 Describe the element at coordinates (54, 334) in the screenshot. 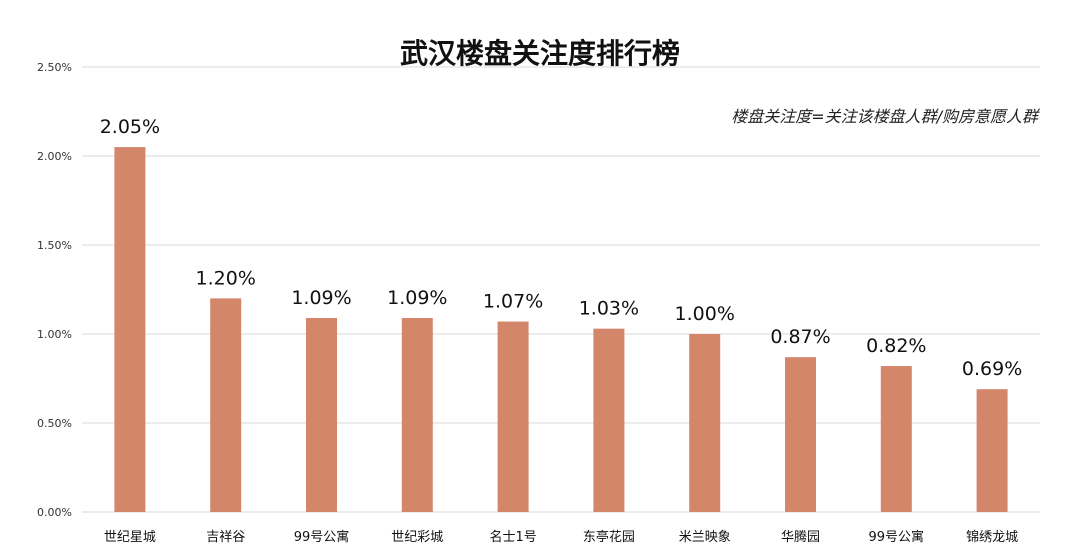

I see `y-tick-label: 1.00%` at that location.